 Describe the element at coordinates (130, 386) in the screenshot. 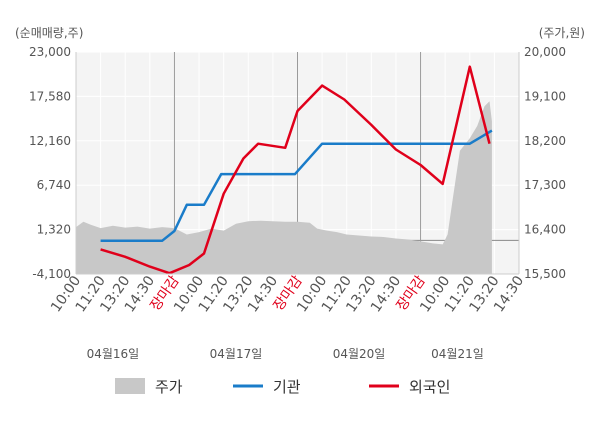

I see `legend-swatch-area` at that location.